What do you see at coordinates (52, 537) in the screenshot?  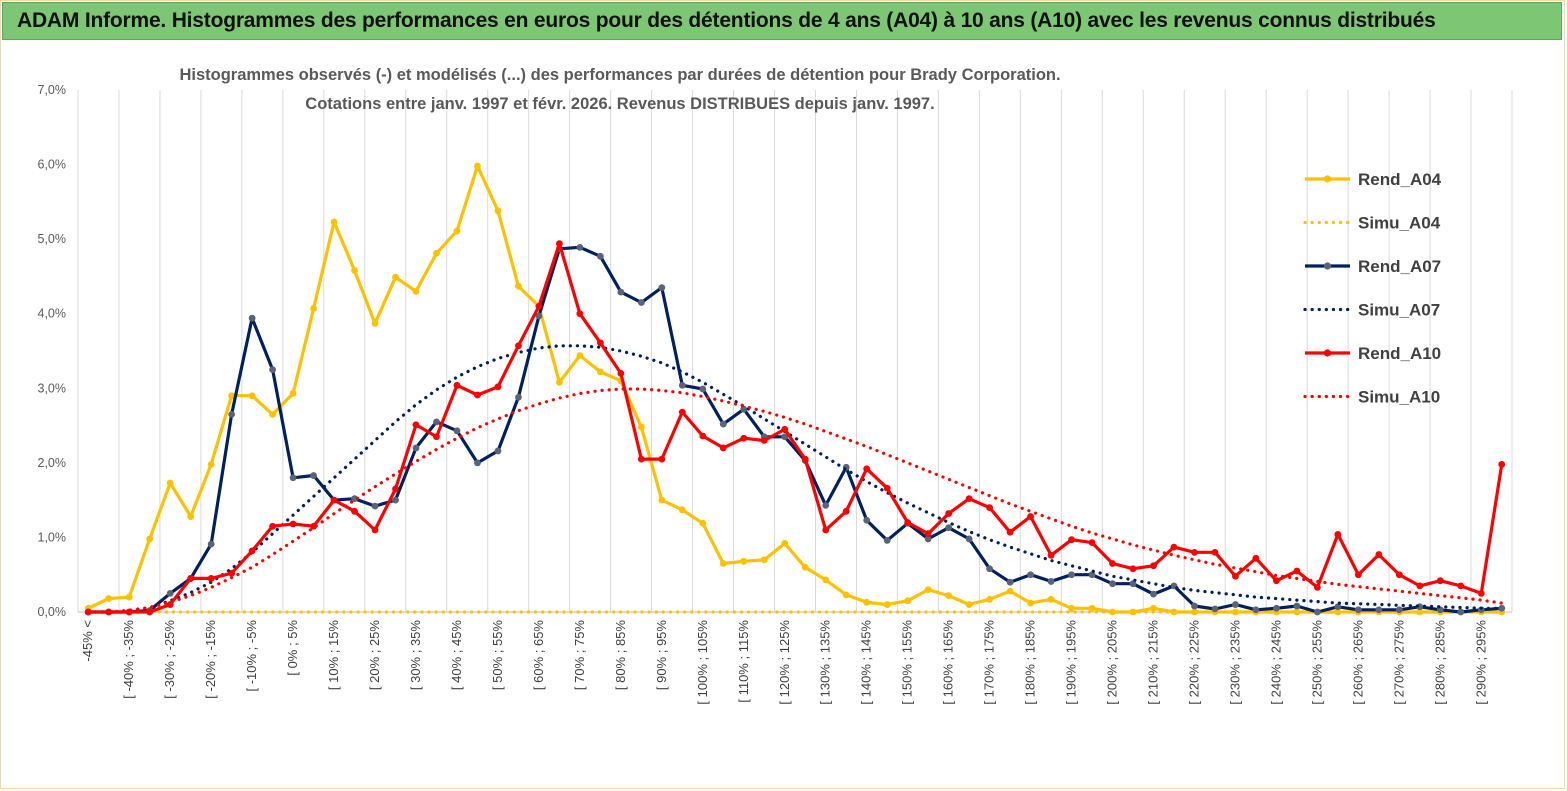 I see `y-tick-label: 1,0%` at bounding box center [52, 537].